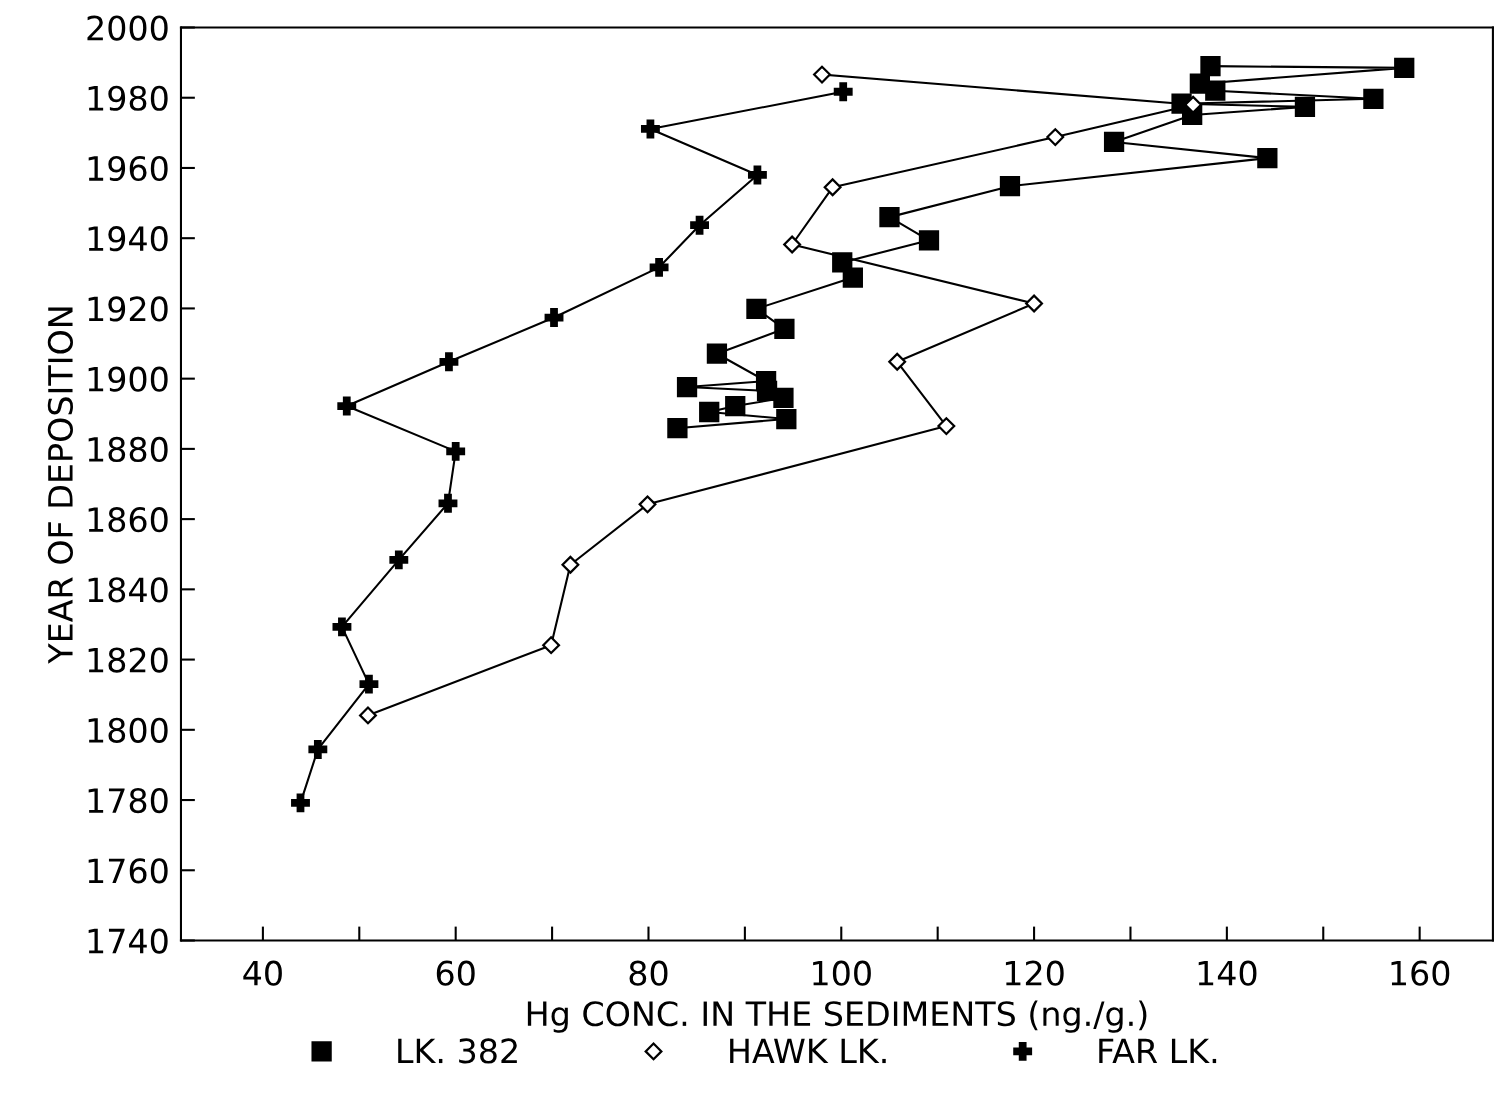  What do you see at coordinates (128, 239) in the screenshot?
I see `y-tick-label: 1940` at bounding box center [128, 239].